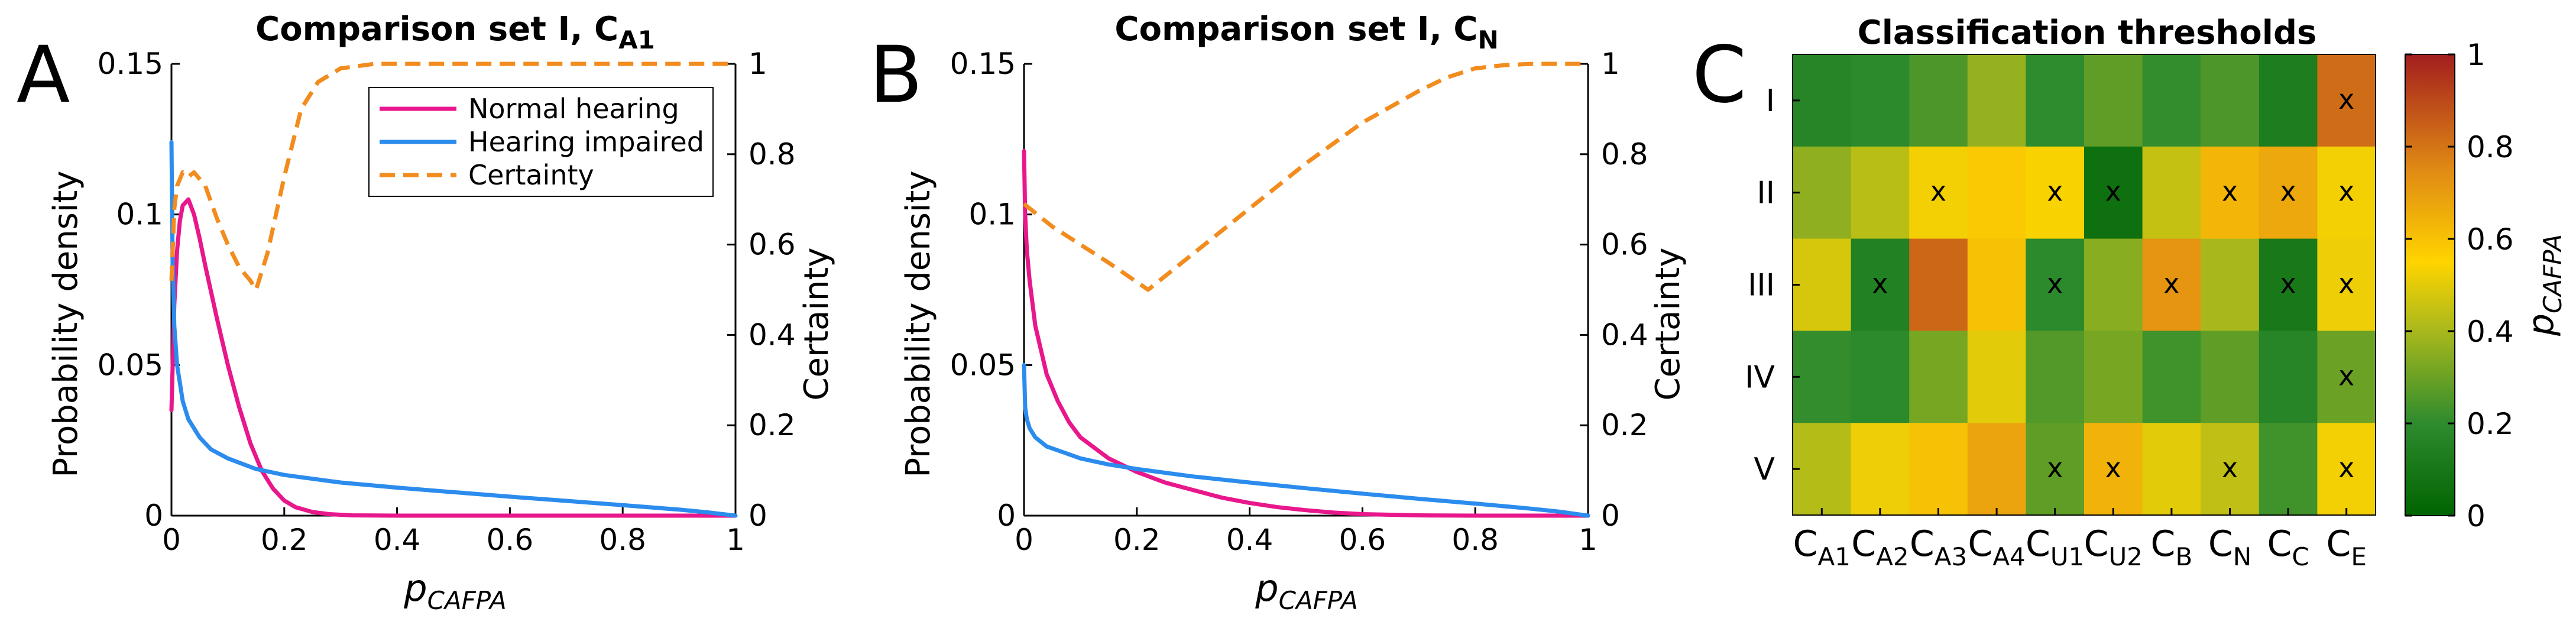 Image resolution: width=2576 pixels, height=628 pixels. Describe the element at coordinates (2541, 324) in the screenshot. I see `colorbar-label-main: p` at that location.